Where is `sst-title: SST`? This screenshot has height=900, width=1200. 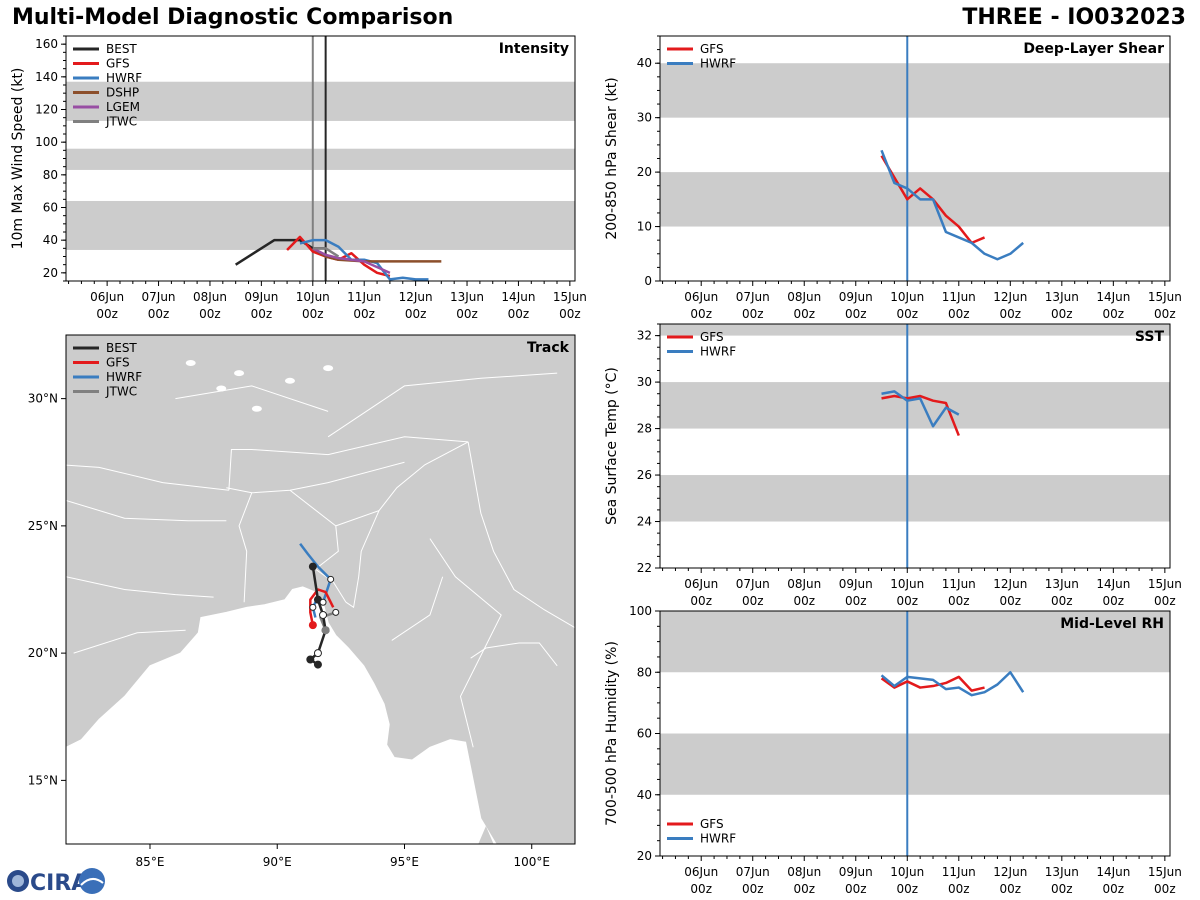 sst-title: SST is located at coordinates (1150, 337).